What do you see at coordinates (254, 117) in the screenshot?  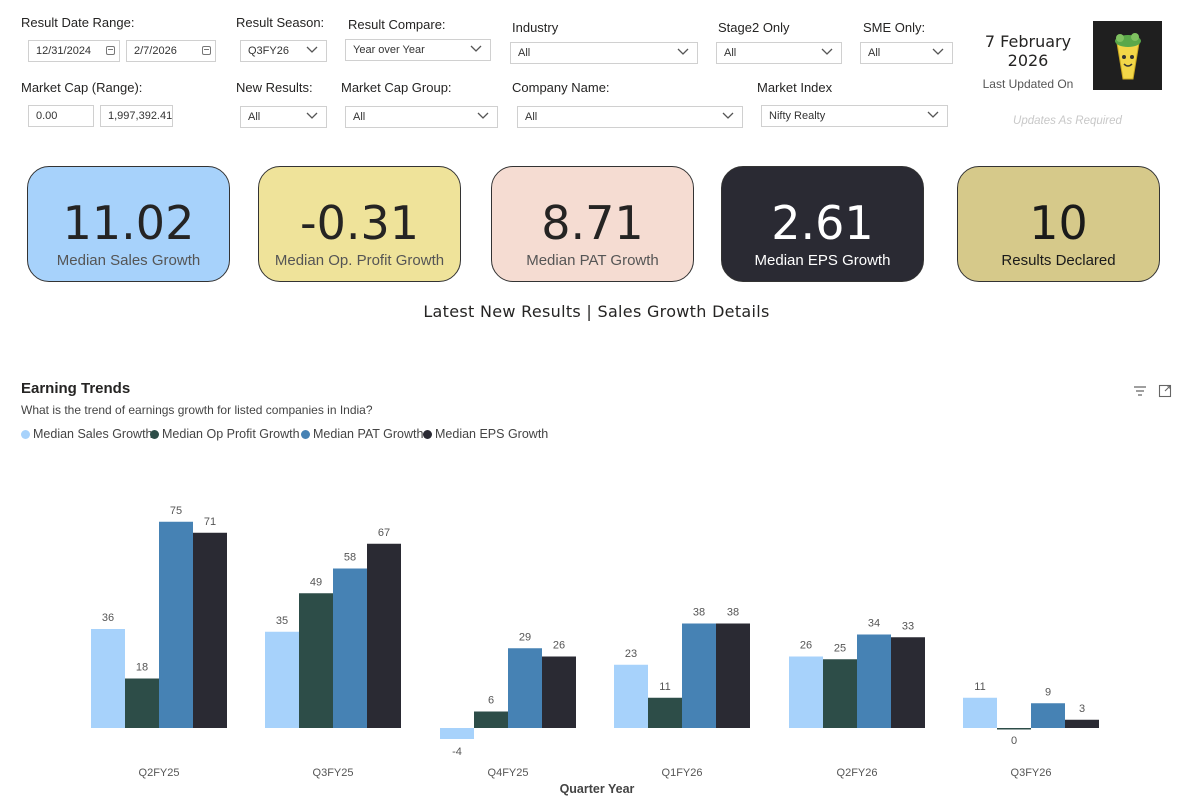 I see `new-results-value: All` at bounding box center [254, 117].